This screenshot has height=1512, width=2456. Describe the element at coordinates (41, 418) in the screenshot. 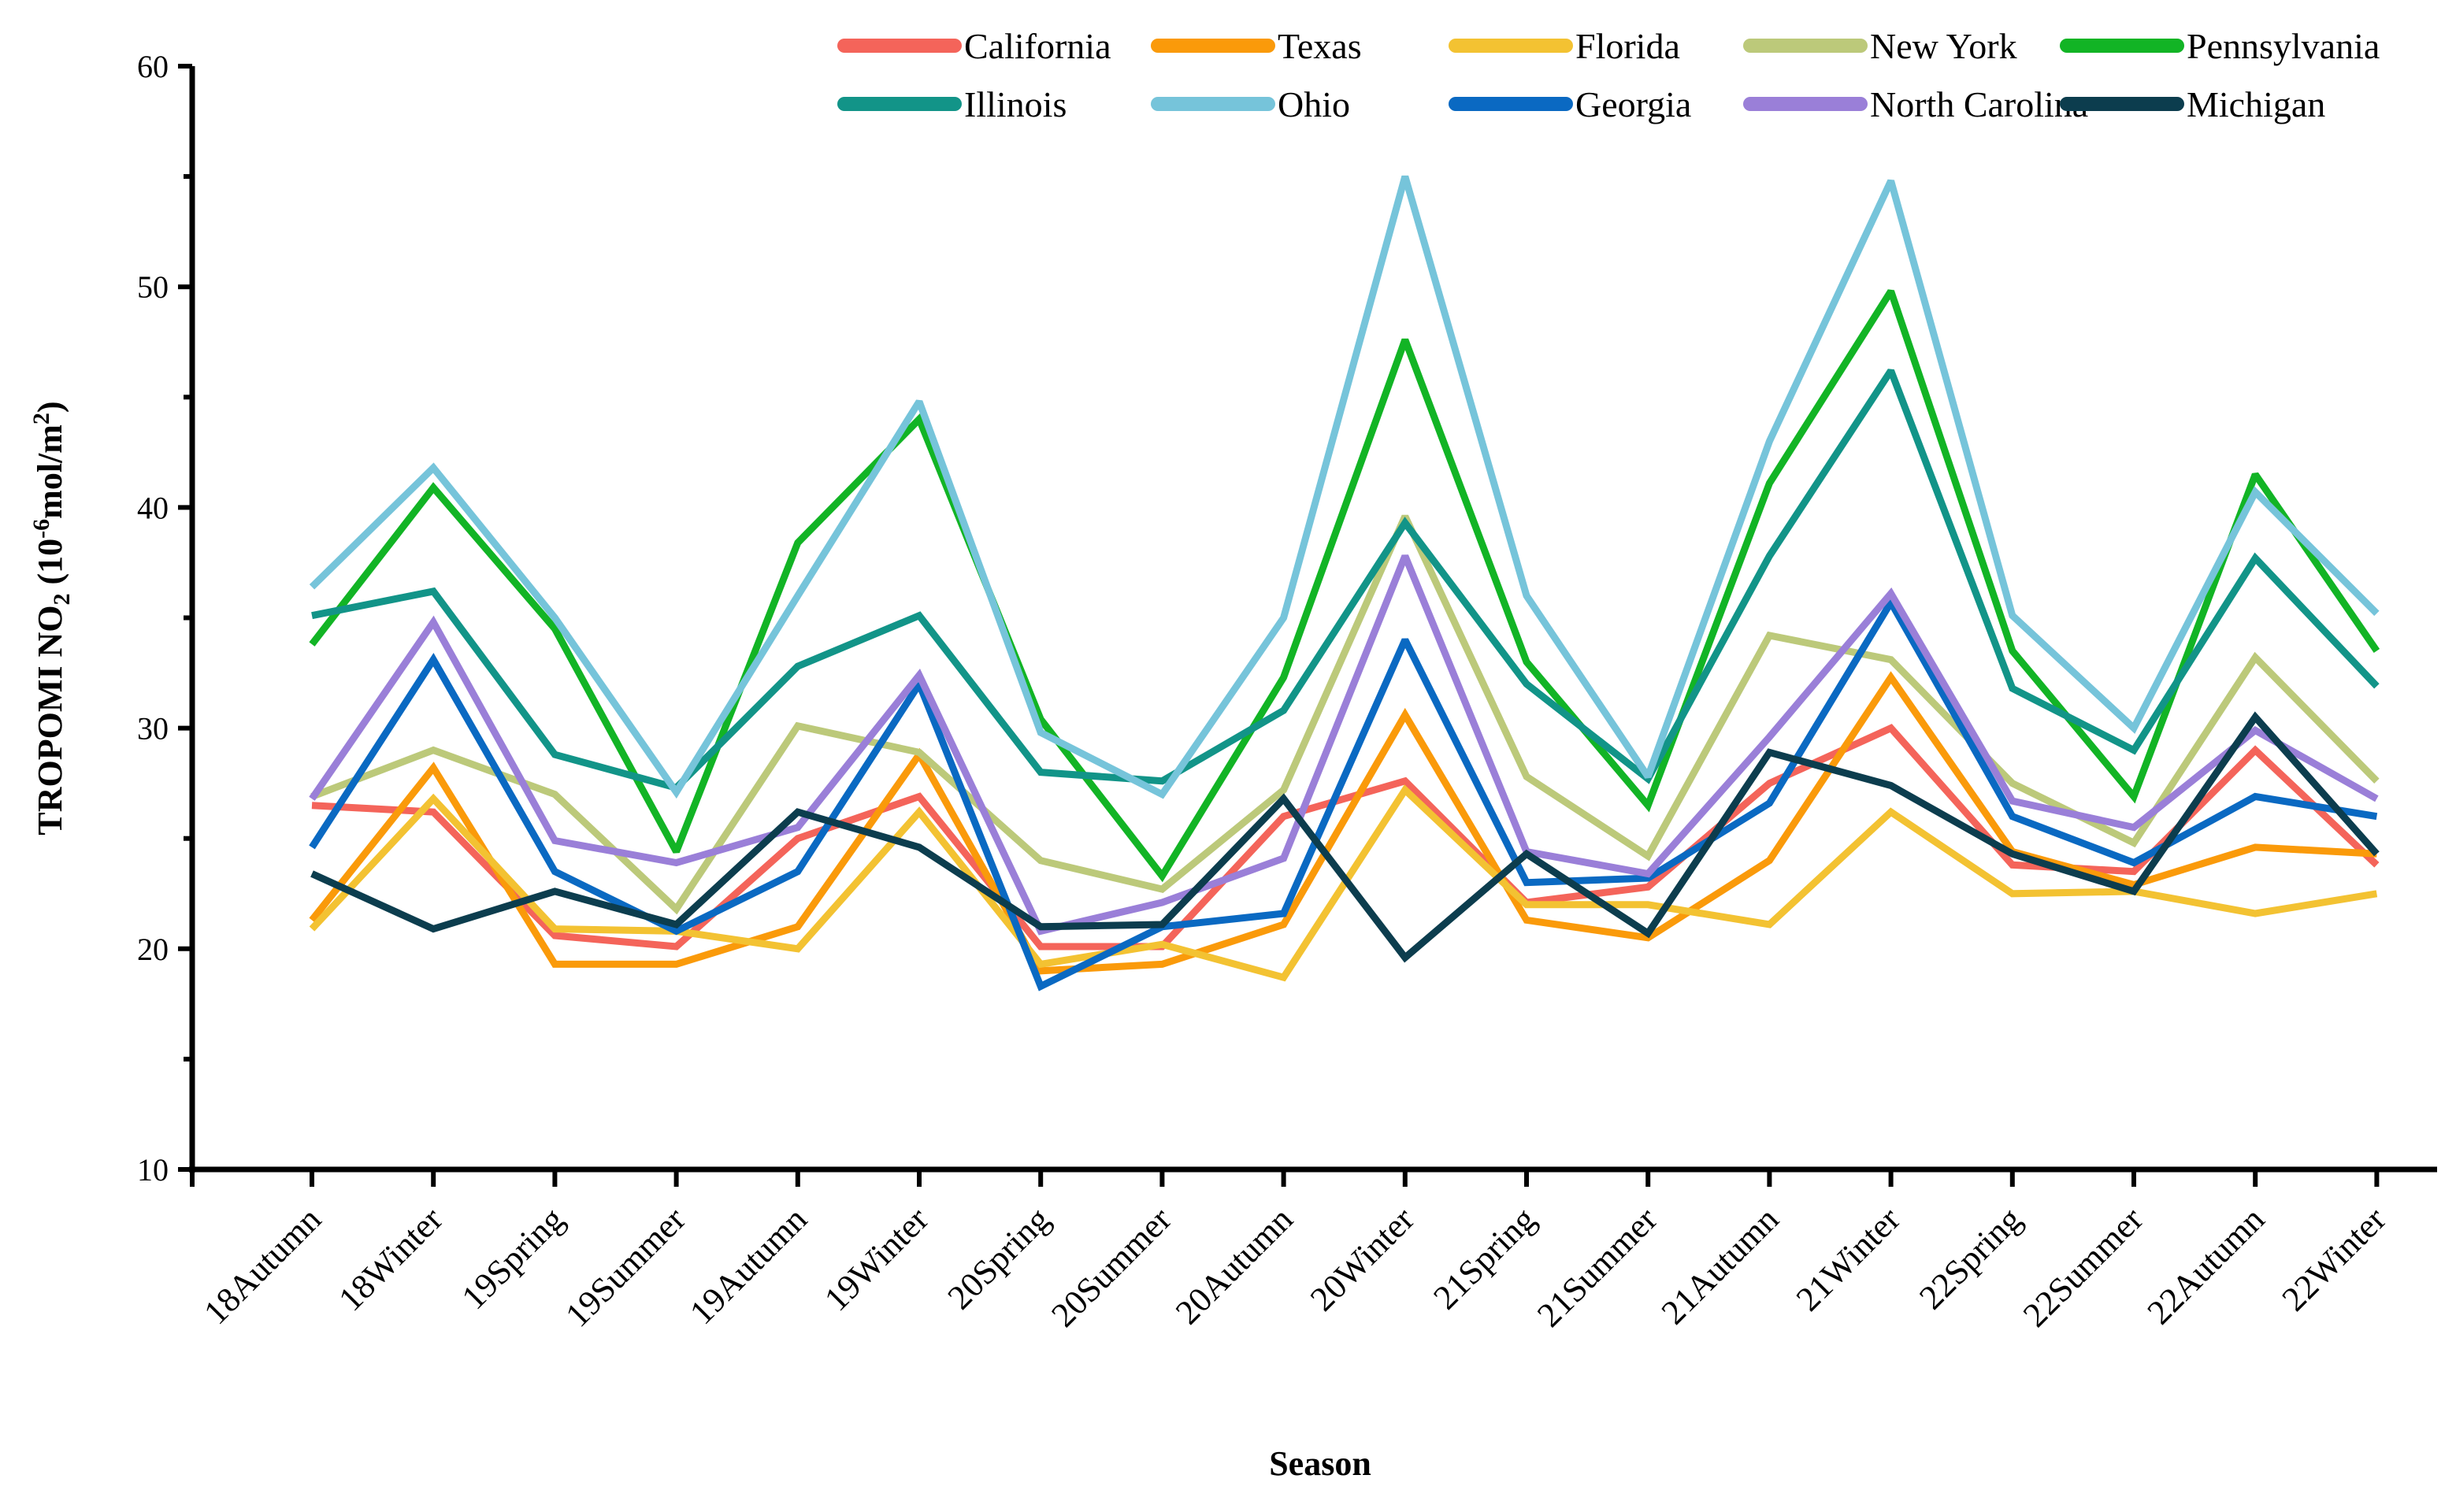

I see `y-title-superscript-2: 2` at that location.